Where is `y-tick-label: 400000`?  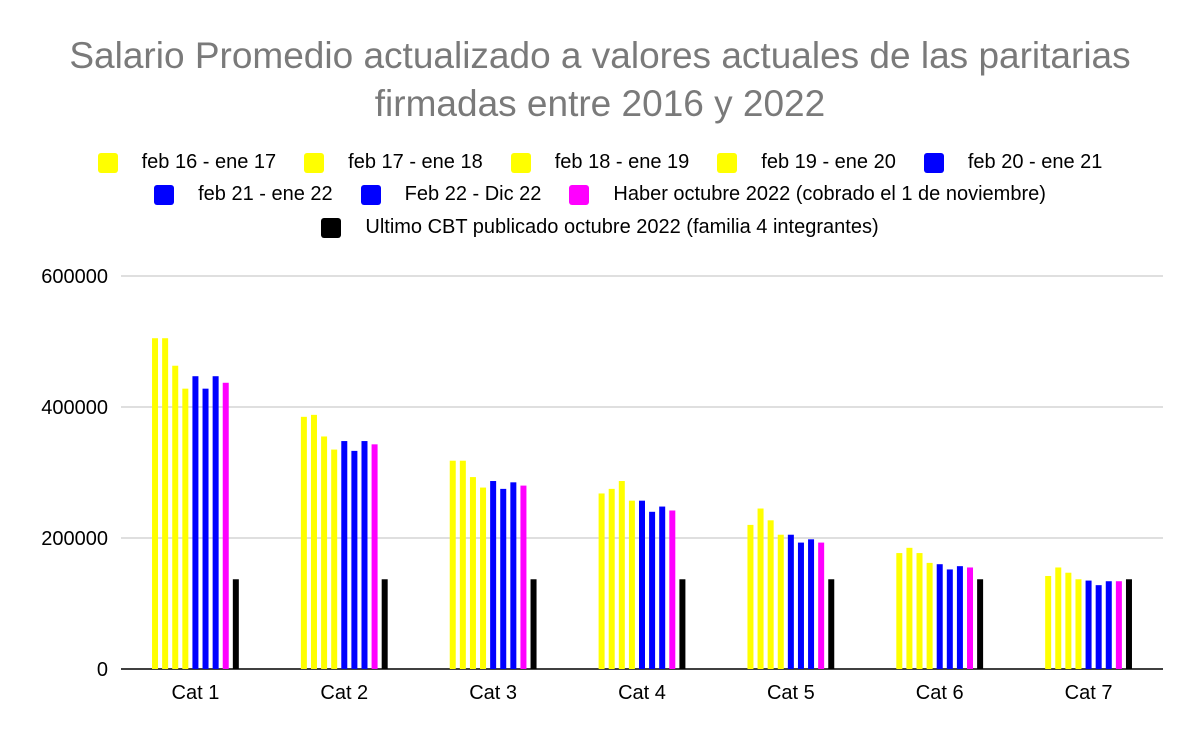
y-tick-label: 400000 is located at coordinates (74, 408).